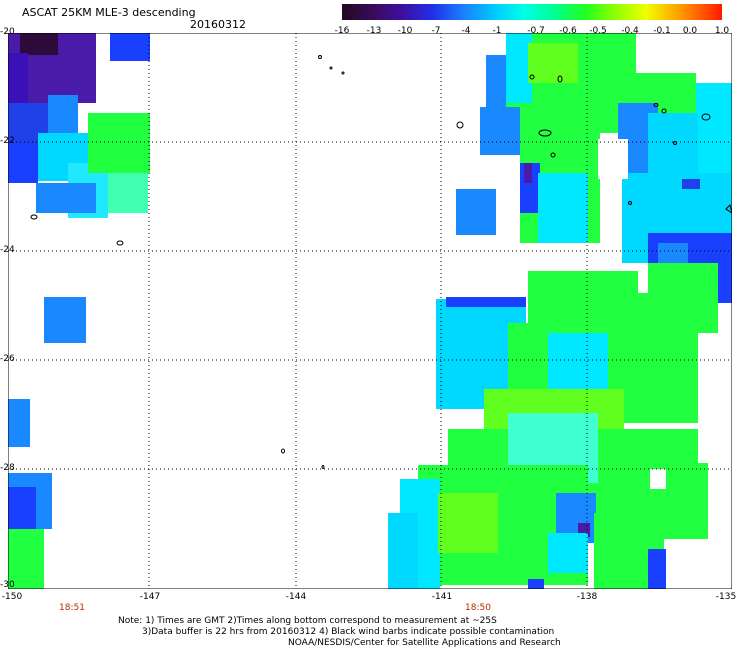 Image resolution: width=740 pixels, height=650 pixels. What do you see at coordinates (690, 31) in the screenshot?
I see `colorbar-label: 0.0` at bounding box center [690, 31].